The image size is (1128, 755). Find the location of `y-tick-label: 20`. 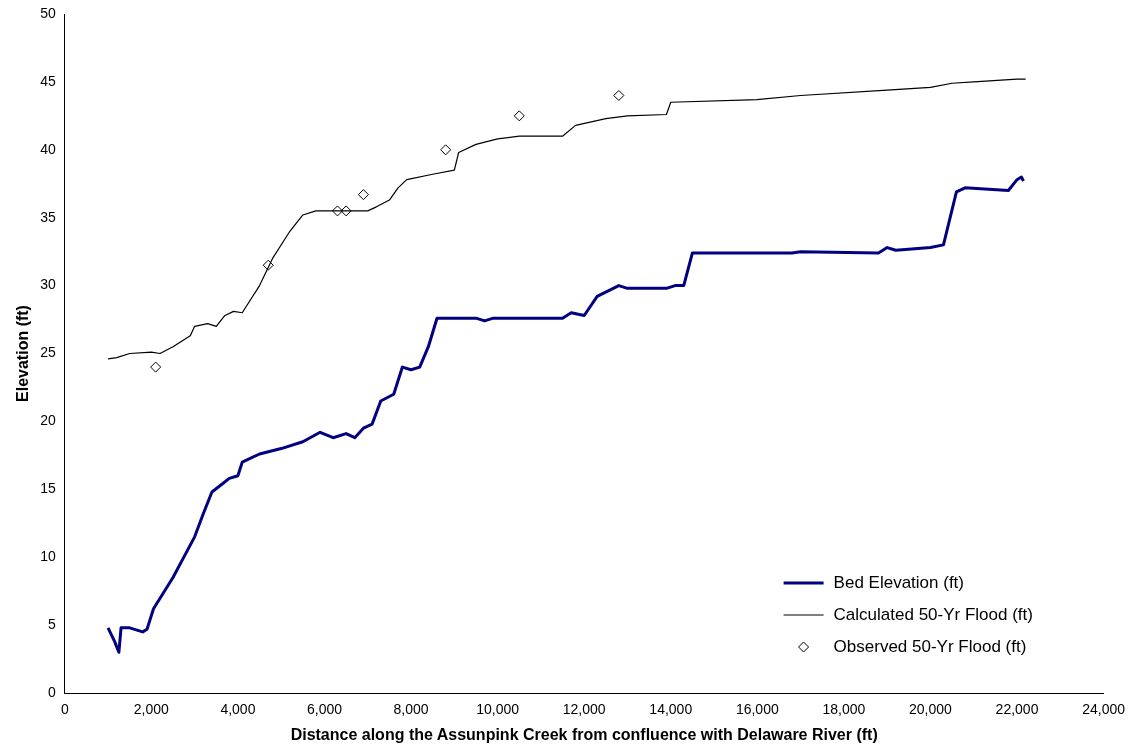

y-tick-label: 20 is located at coordinates (48, 420).